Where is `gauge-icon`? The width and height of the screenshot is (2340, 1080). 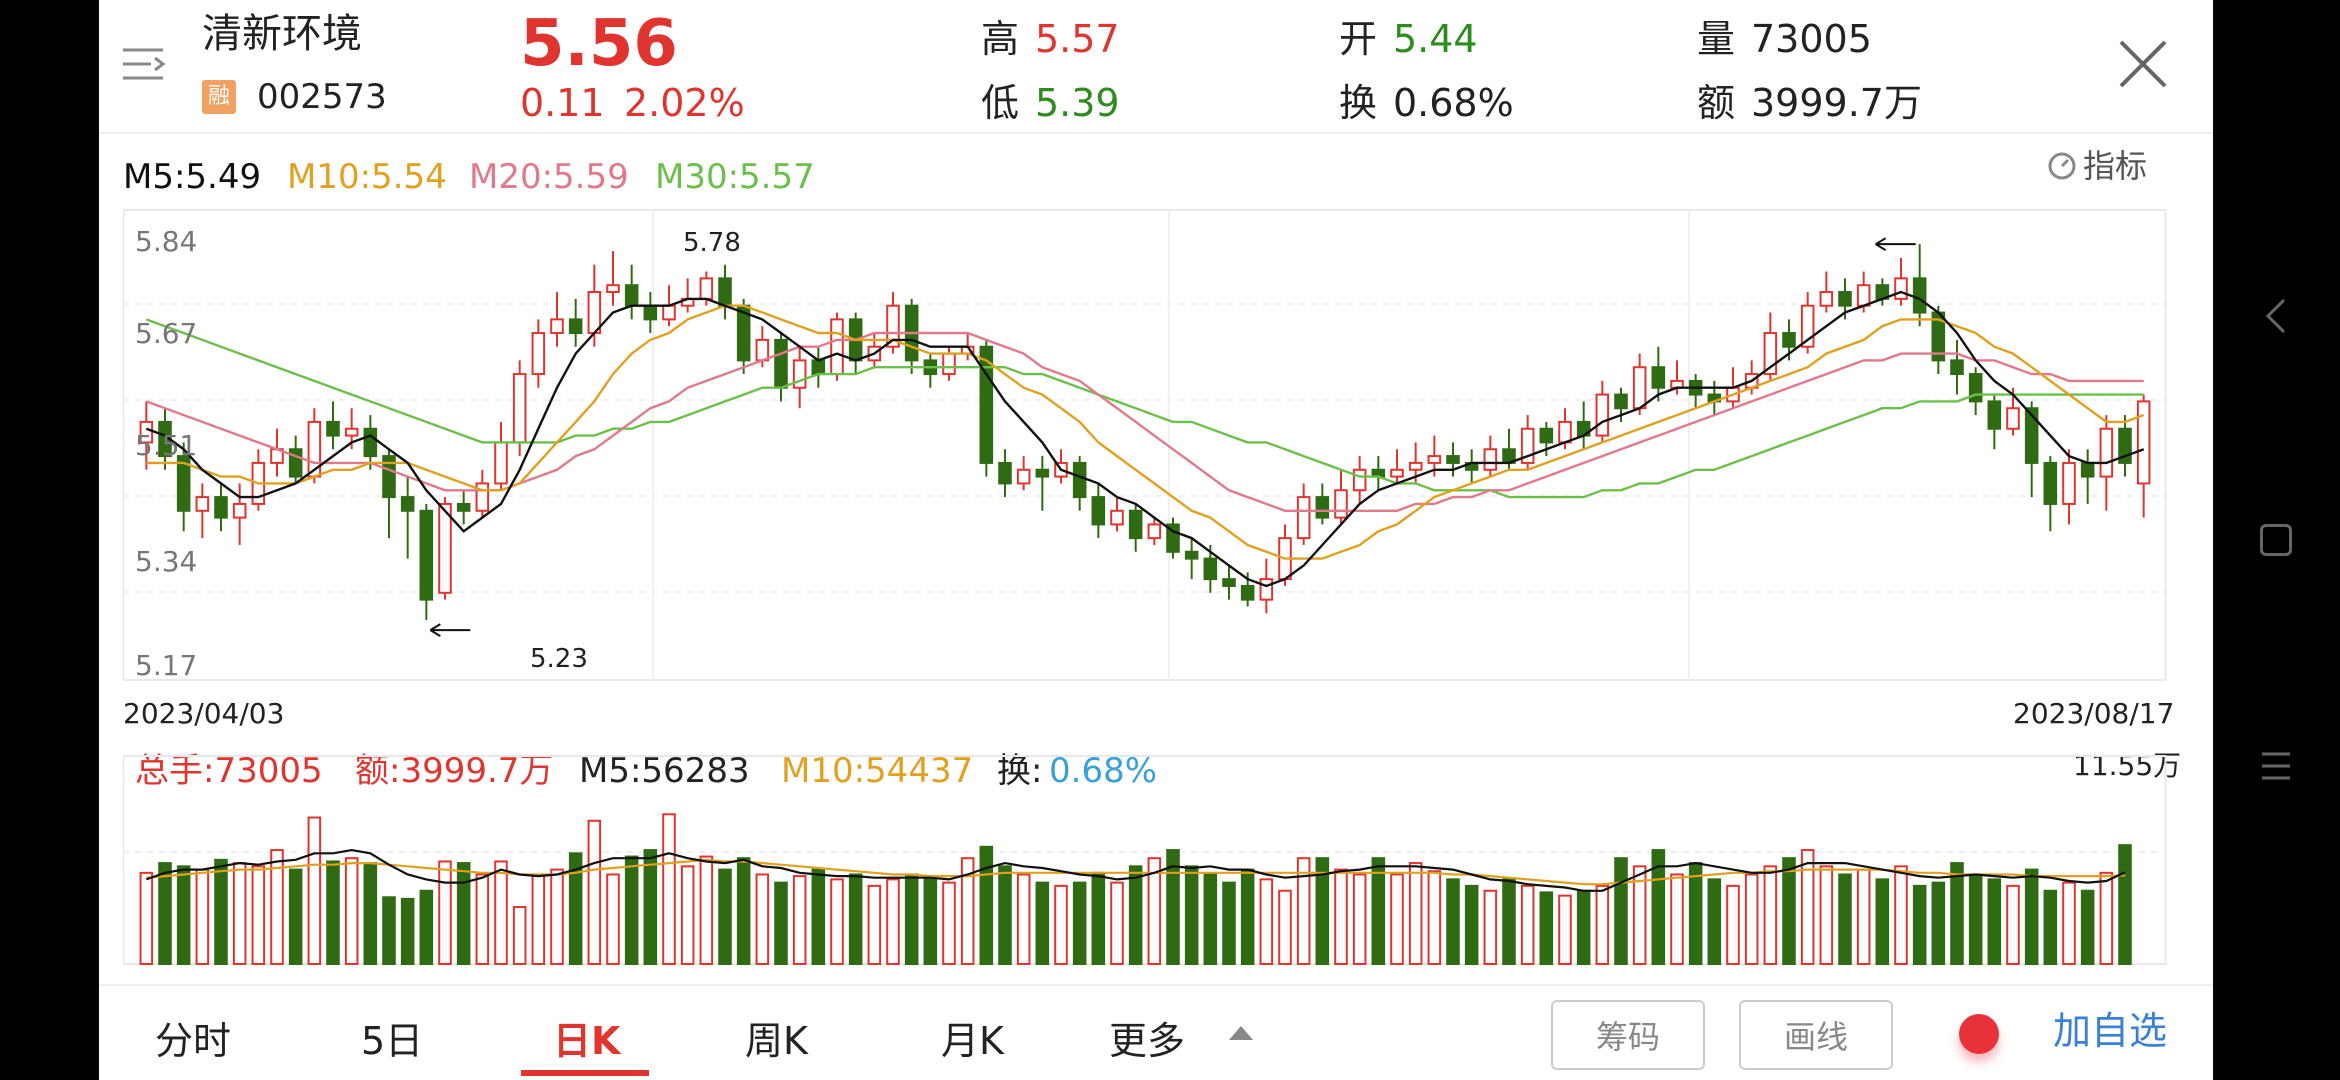
gauge-icon is located at coordinates (2062, 166).